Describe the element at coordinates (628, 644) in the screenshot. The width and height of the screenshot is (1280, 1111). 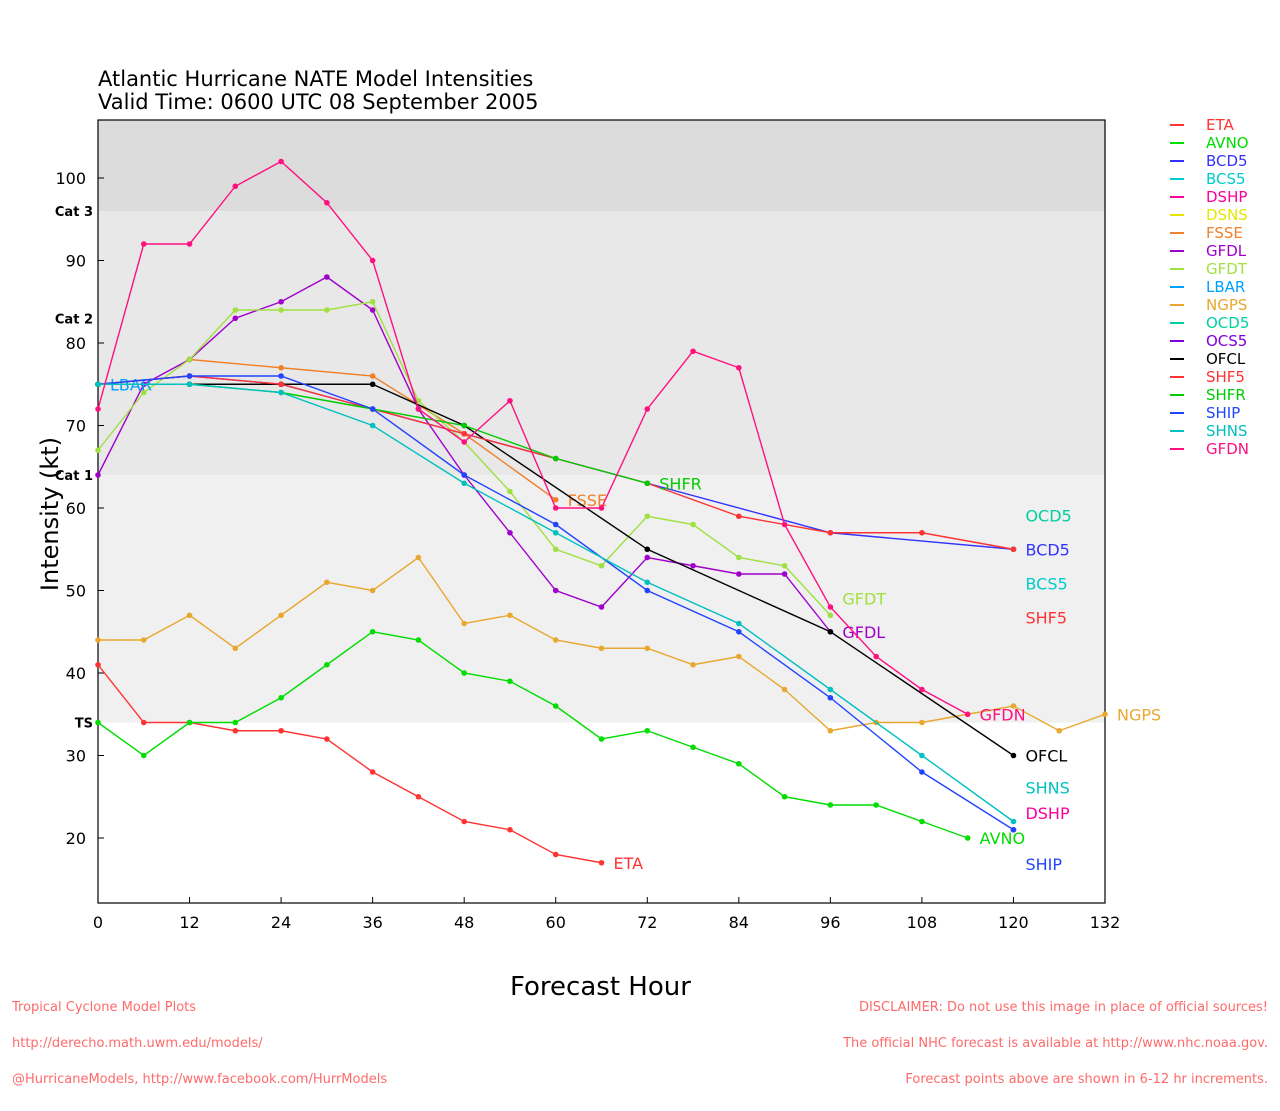
I see `series-ngps: NGPS` at that location.